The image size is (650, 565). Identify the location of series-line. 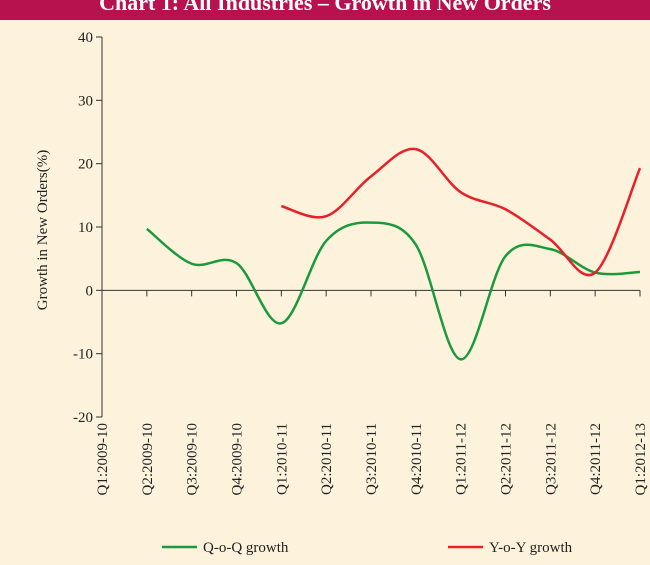
(461, 212).